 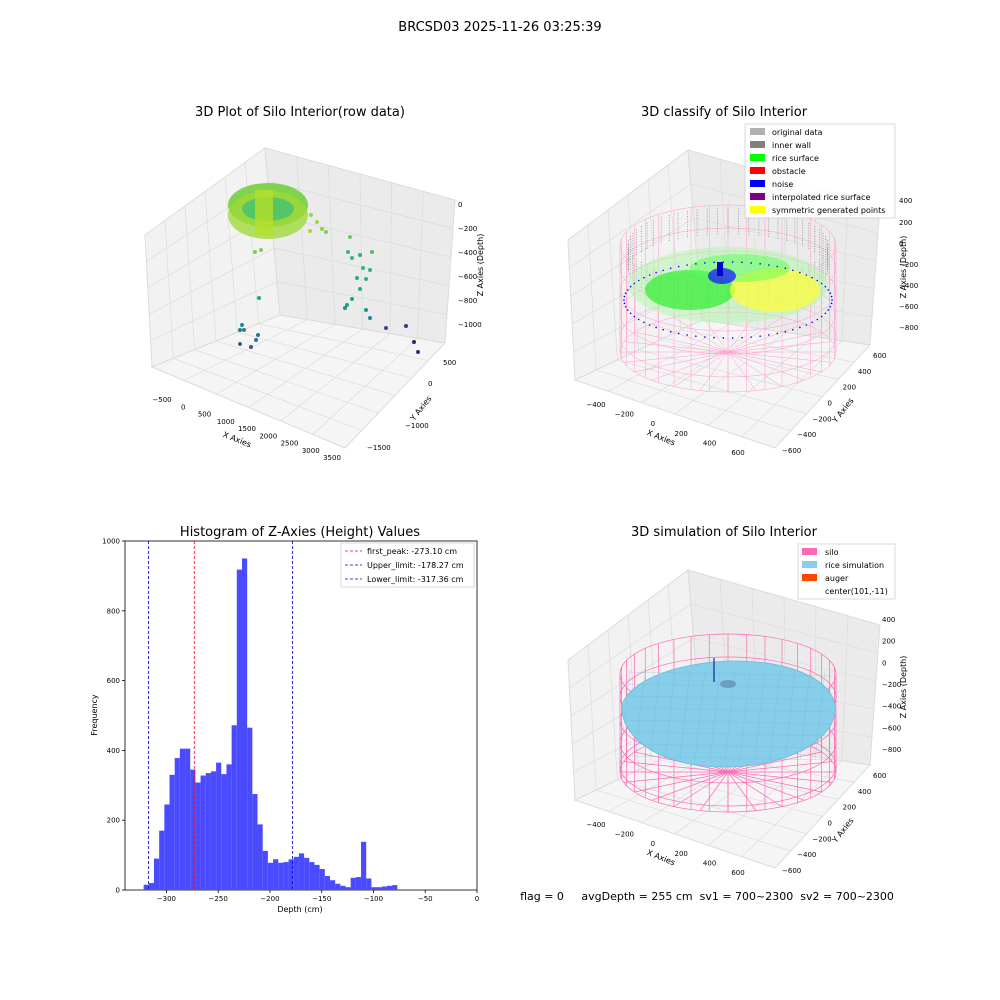 What do you see at coordinates (737, 873) in the screenshot?
I see `x-tick-label: 600` at bounding box center [737, 873].